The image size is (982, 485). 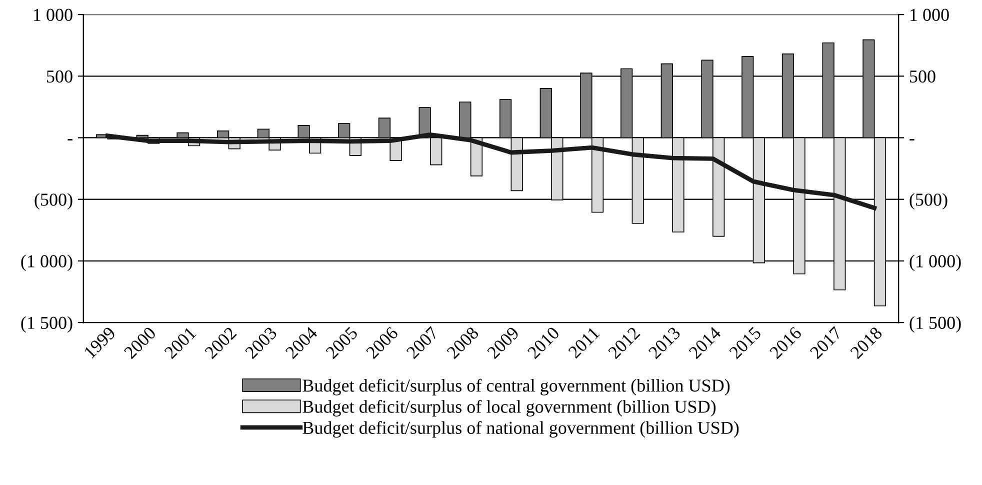 What do you see at coordinates (520, 429) in the screenshot?
I see `legend-label: Budget deficit/surplus of national government (billion USD)` at bounding box center [520, 429].